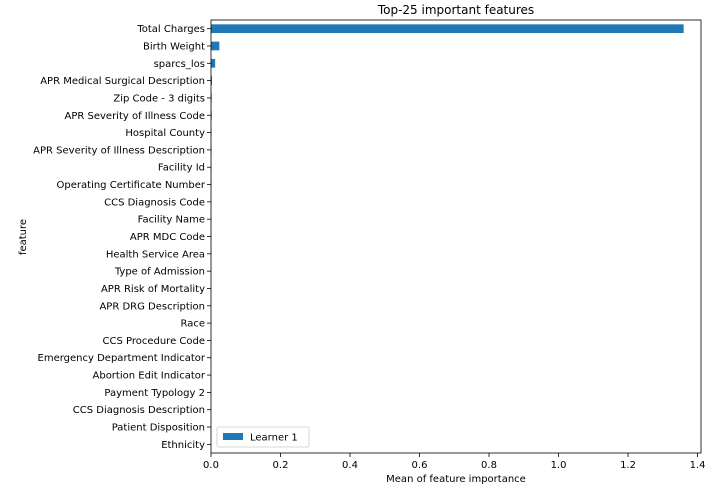 The width and height of the screenshot is (720, 504). What do you see at coordinates (158, 428) in the screenshot?
I see `y-tick-label: Patient Disposition` at bounding box center [158, 428].